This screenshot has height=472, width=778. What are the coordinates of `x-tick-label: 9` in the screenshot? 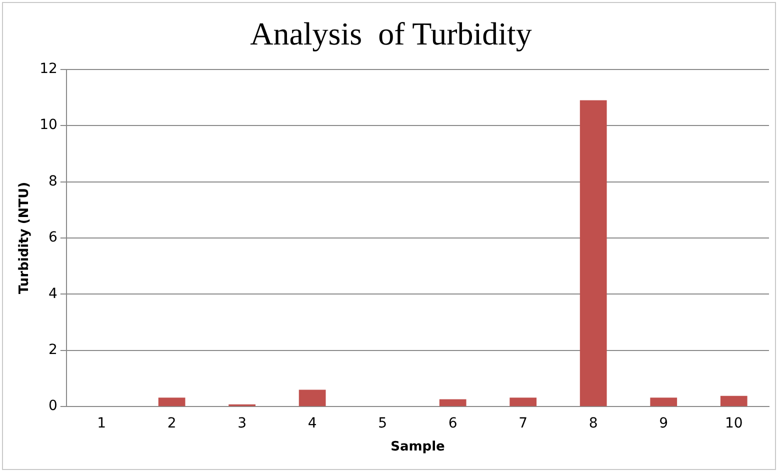 It's located at (663, 424).